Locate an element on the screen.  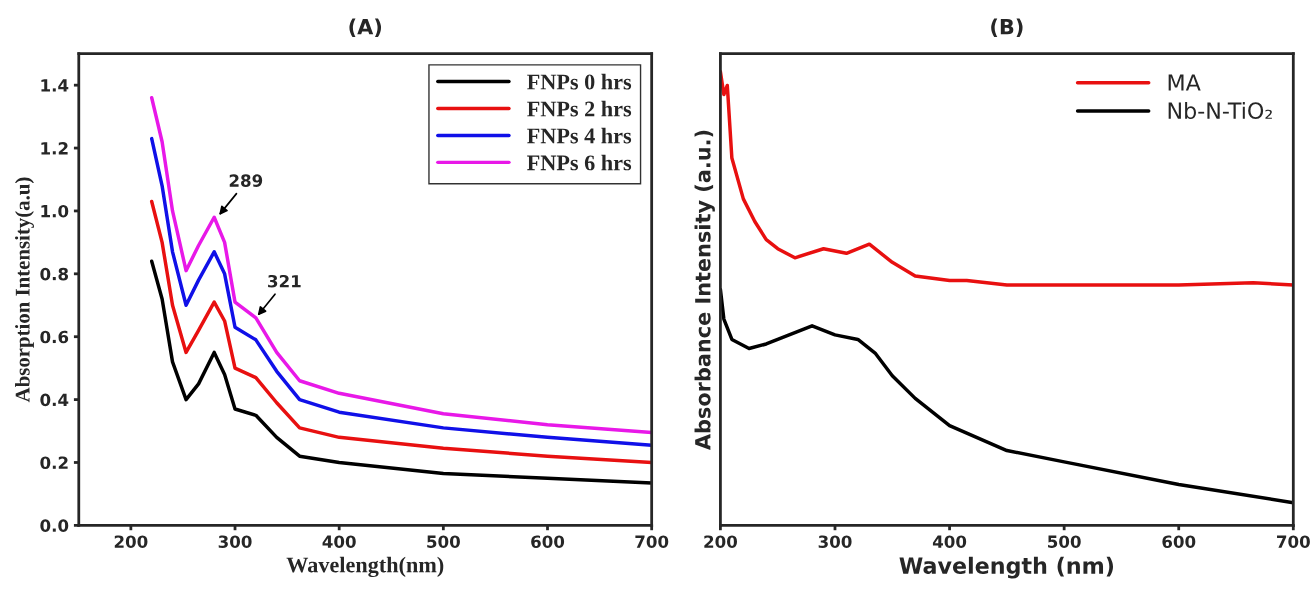
y-tick-label: 0.6 is located at coordinates (54, 337).